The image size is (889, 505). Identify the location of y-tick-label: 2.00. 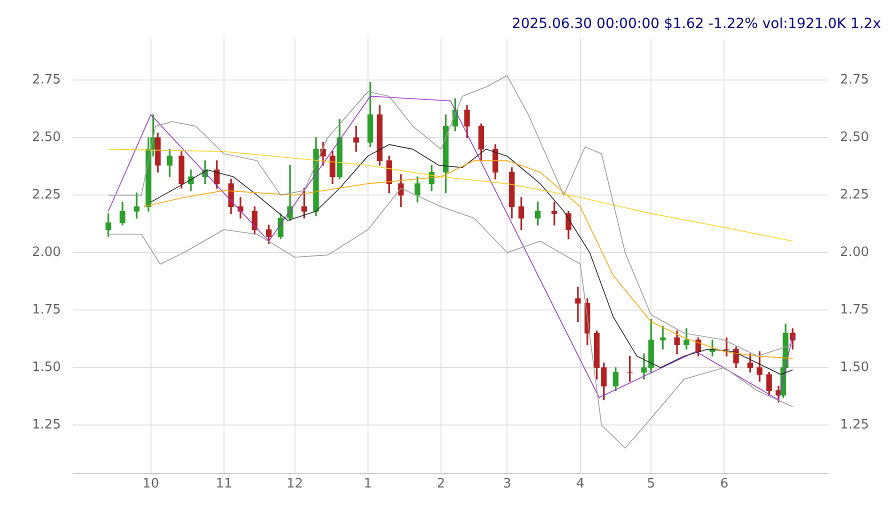
(46, 252).